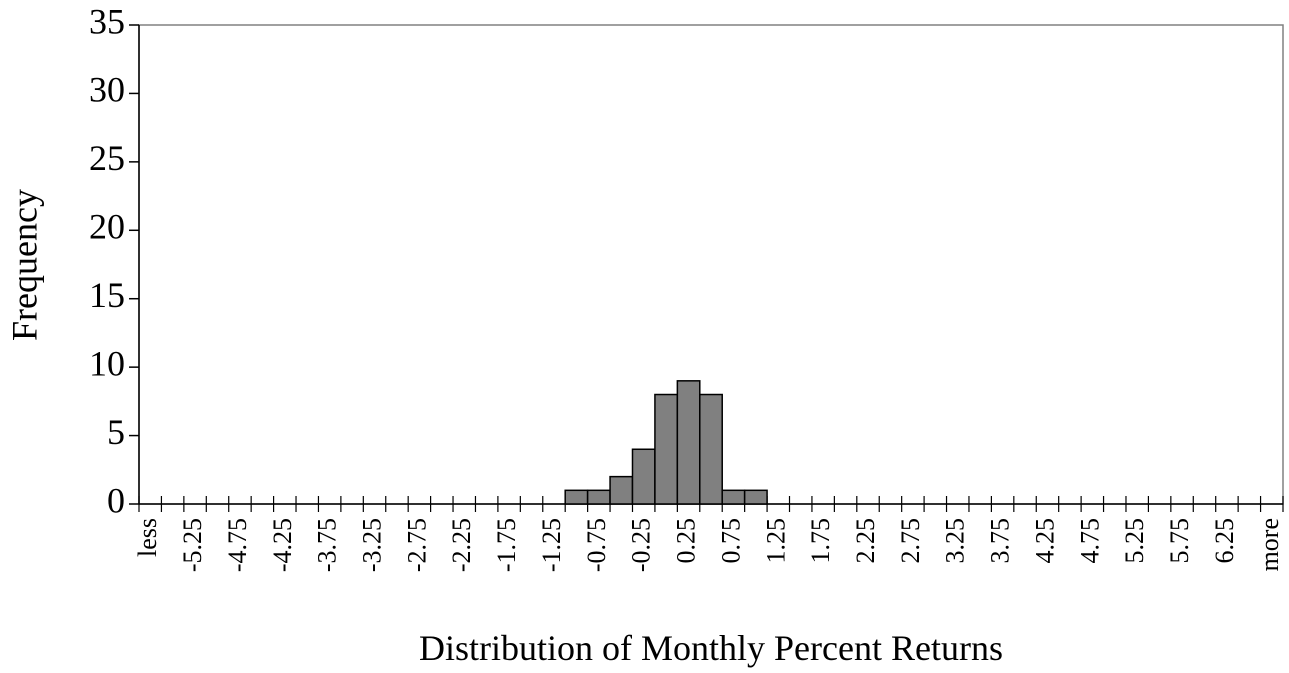  What do you see at coordinates (506, 545) in the screenshot?
I see `x-tick-label: -1.75` at bounding box center [506, 545].